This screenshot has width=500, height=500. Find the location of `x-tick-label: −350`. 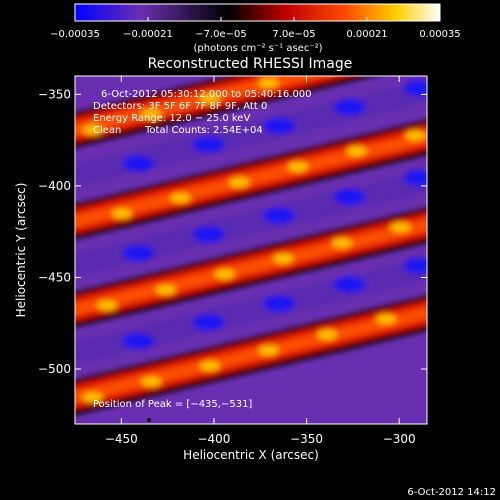

x-tick-label: −350 is located at coordinates (306, 439).